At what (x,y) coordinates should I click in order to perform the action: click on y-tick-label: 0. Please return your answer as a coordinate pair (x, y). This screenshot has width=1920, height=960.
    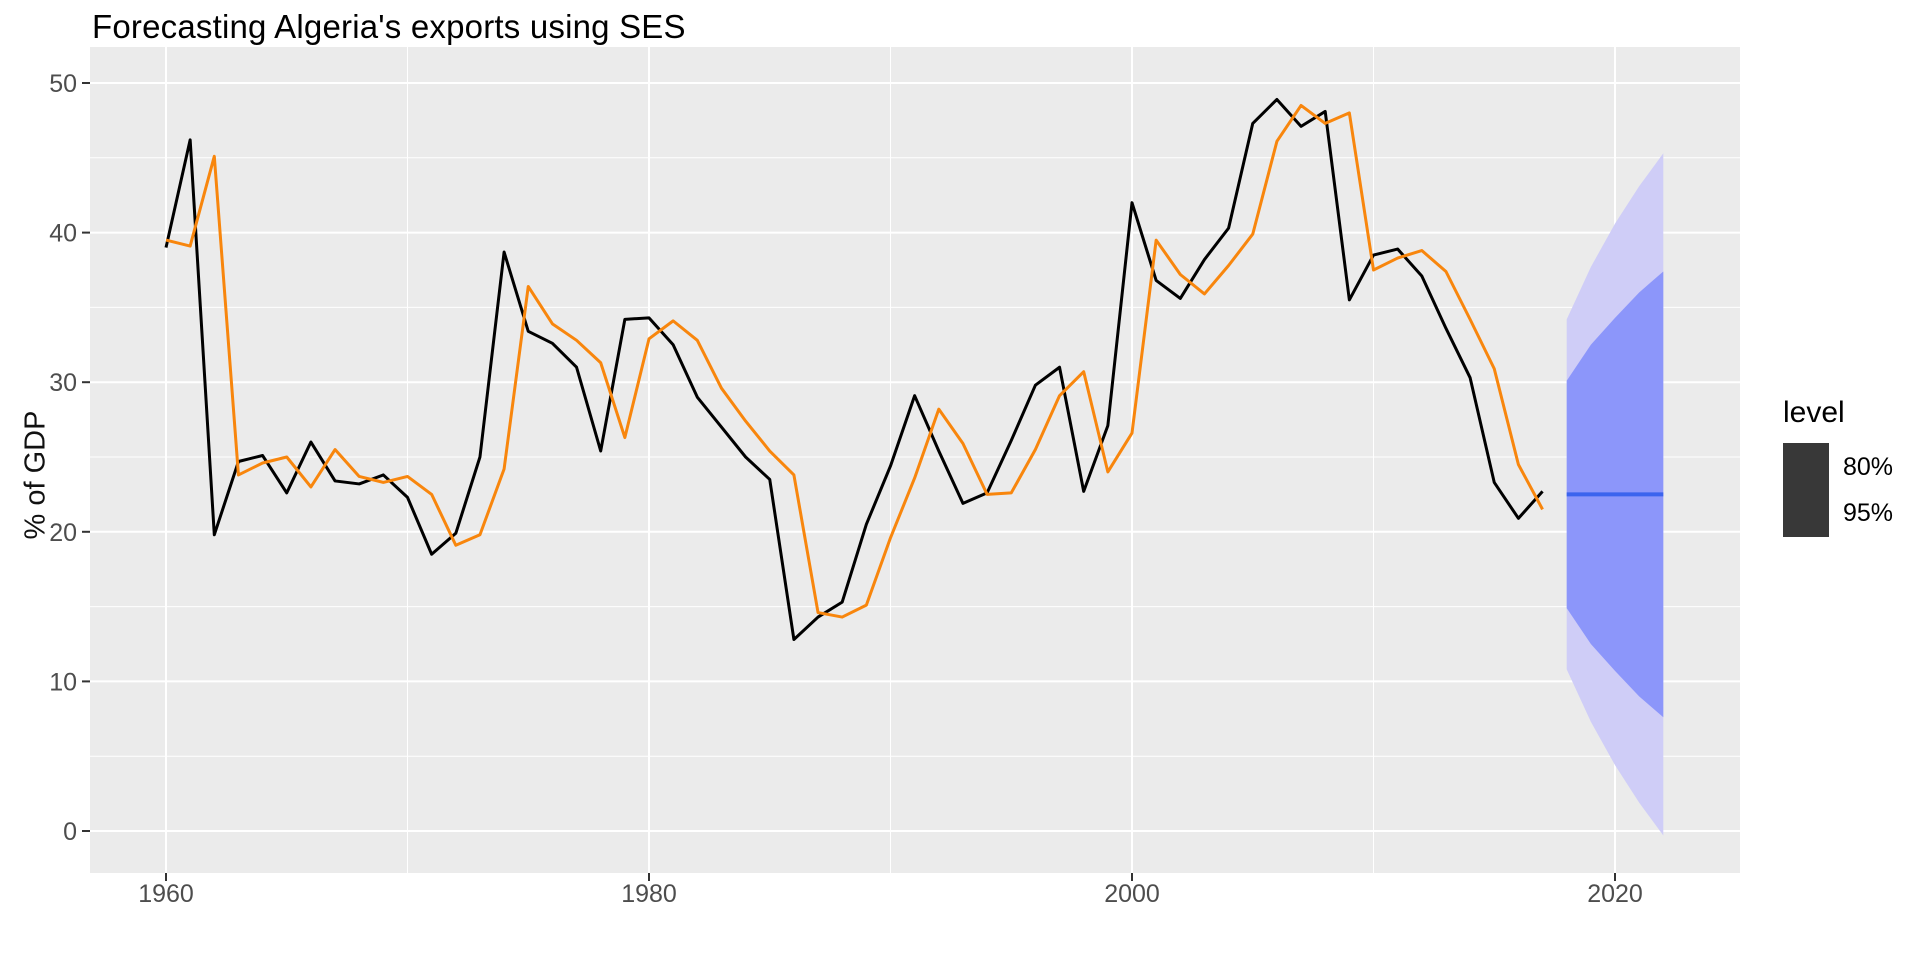
    Looking at the image, I should click on (70, 832).